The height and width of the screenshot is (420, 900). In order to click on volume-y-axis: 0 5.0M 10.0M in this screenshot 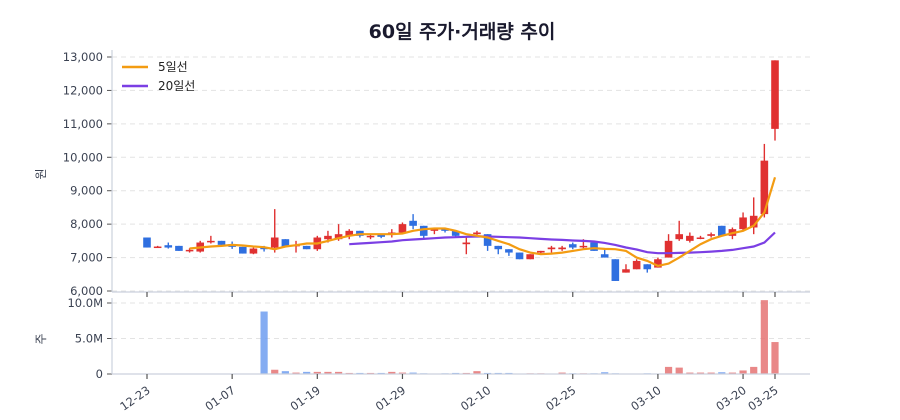, I will do `click(89, 338)`.